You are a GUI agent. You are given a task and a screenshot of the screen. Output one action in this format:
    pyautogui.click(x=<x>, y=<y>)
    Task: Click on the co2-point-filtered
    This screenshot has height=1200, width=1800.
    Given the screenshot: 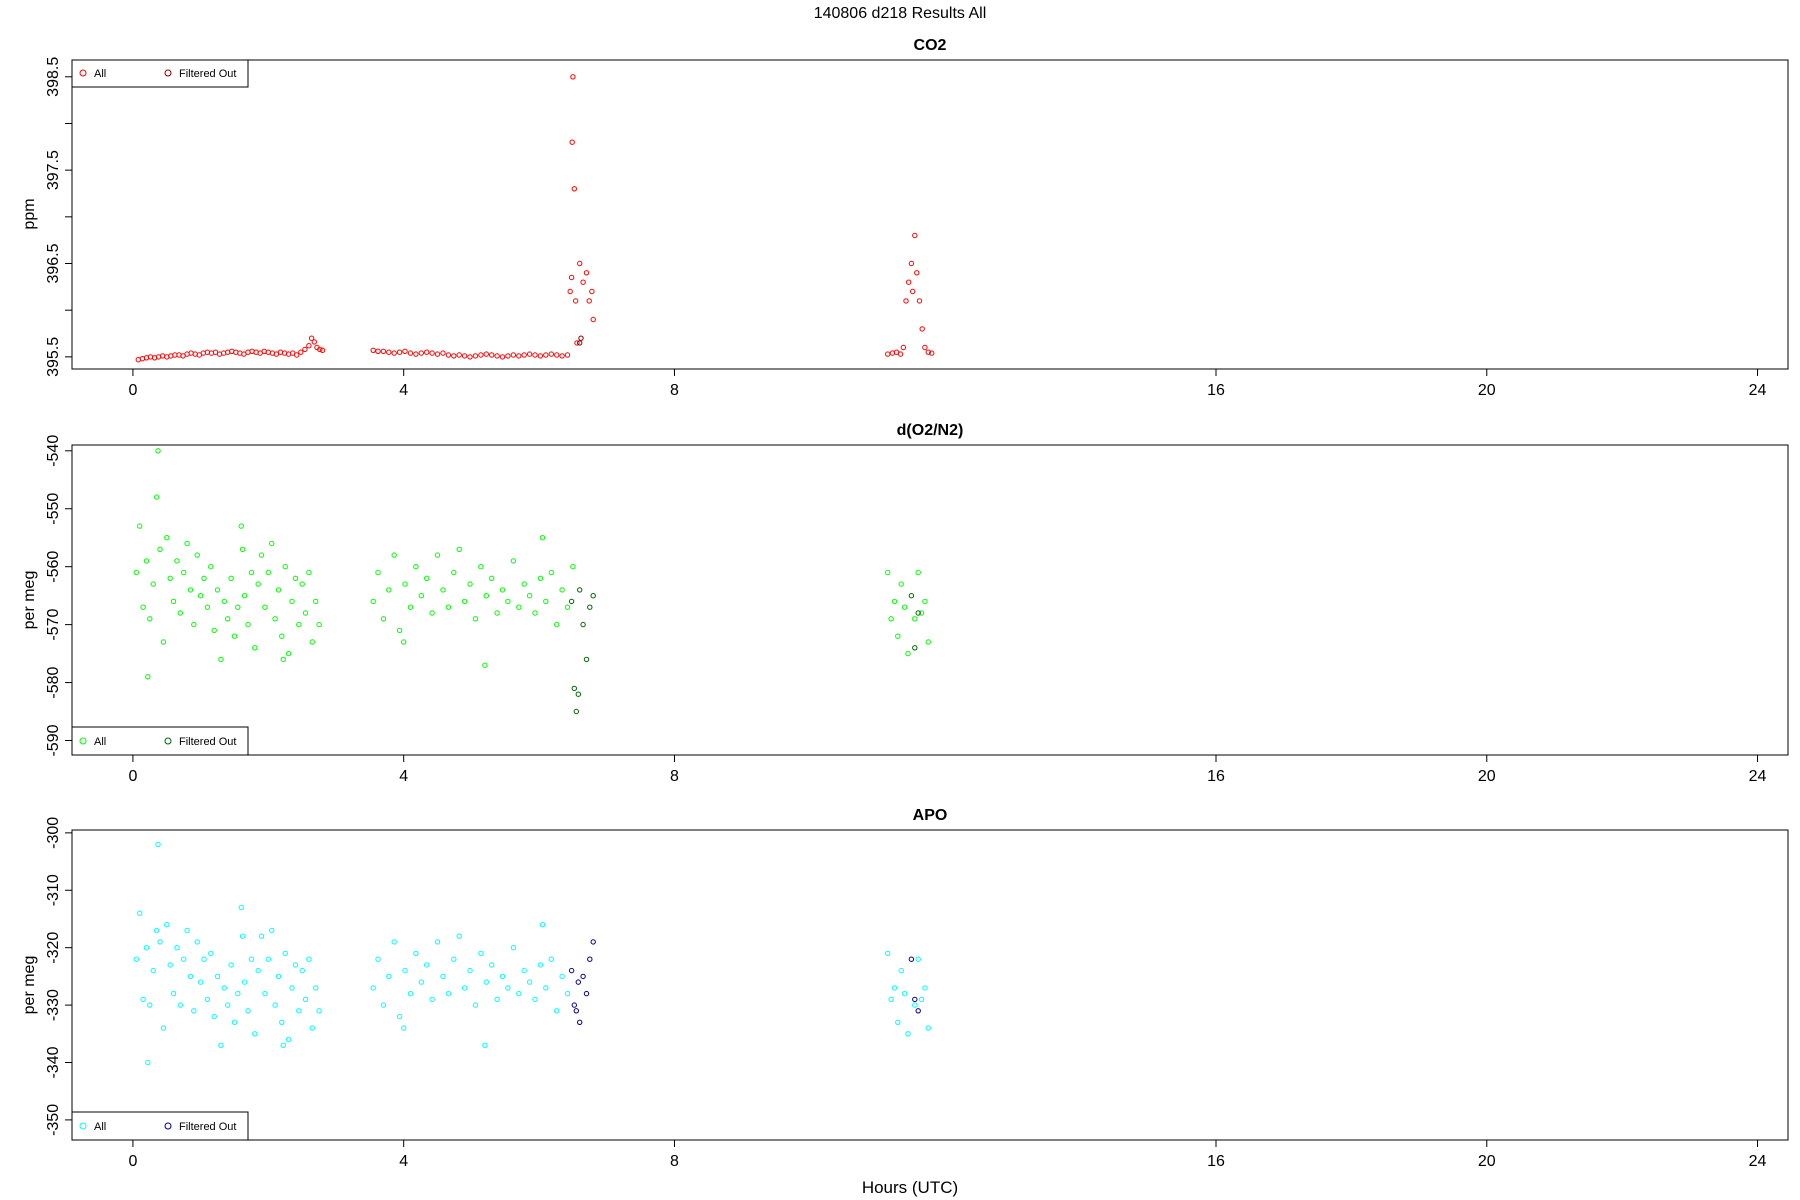 What is the action you would take?
    pyautogui.click(x=581, y=338)
    